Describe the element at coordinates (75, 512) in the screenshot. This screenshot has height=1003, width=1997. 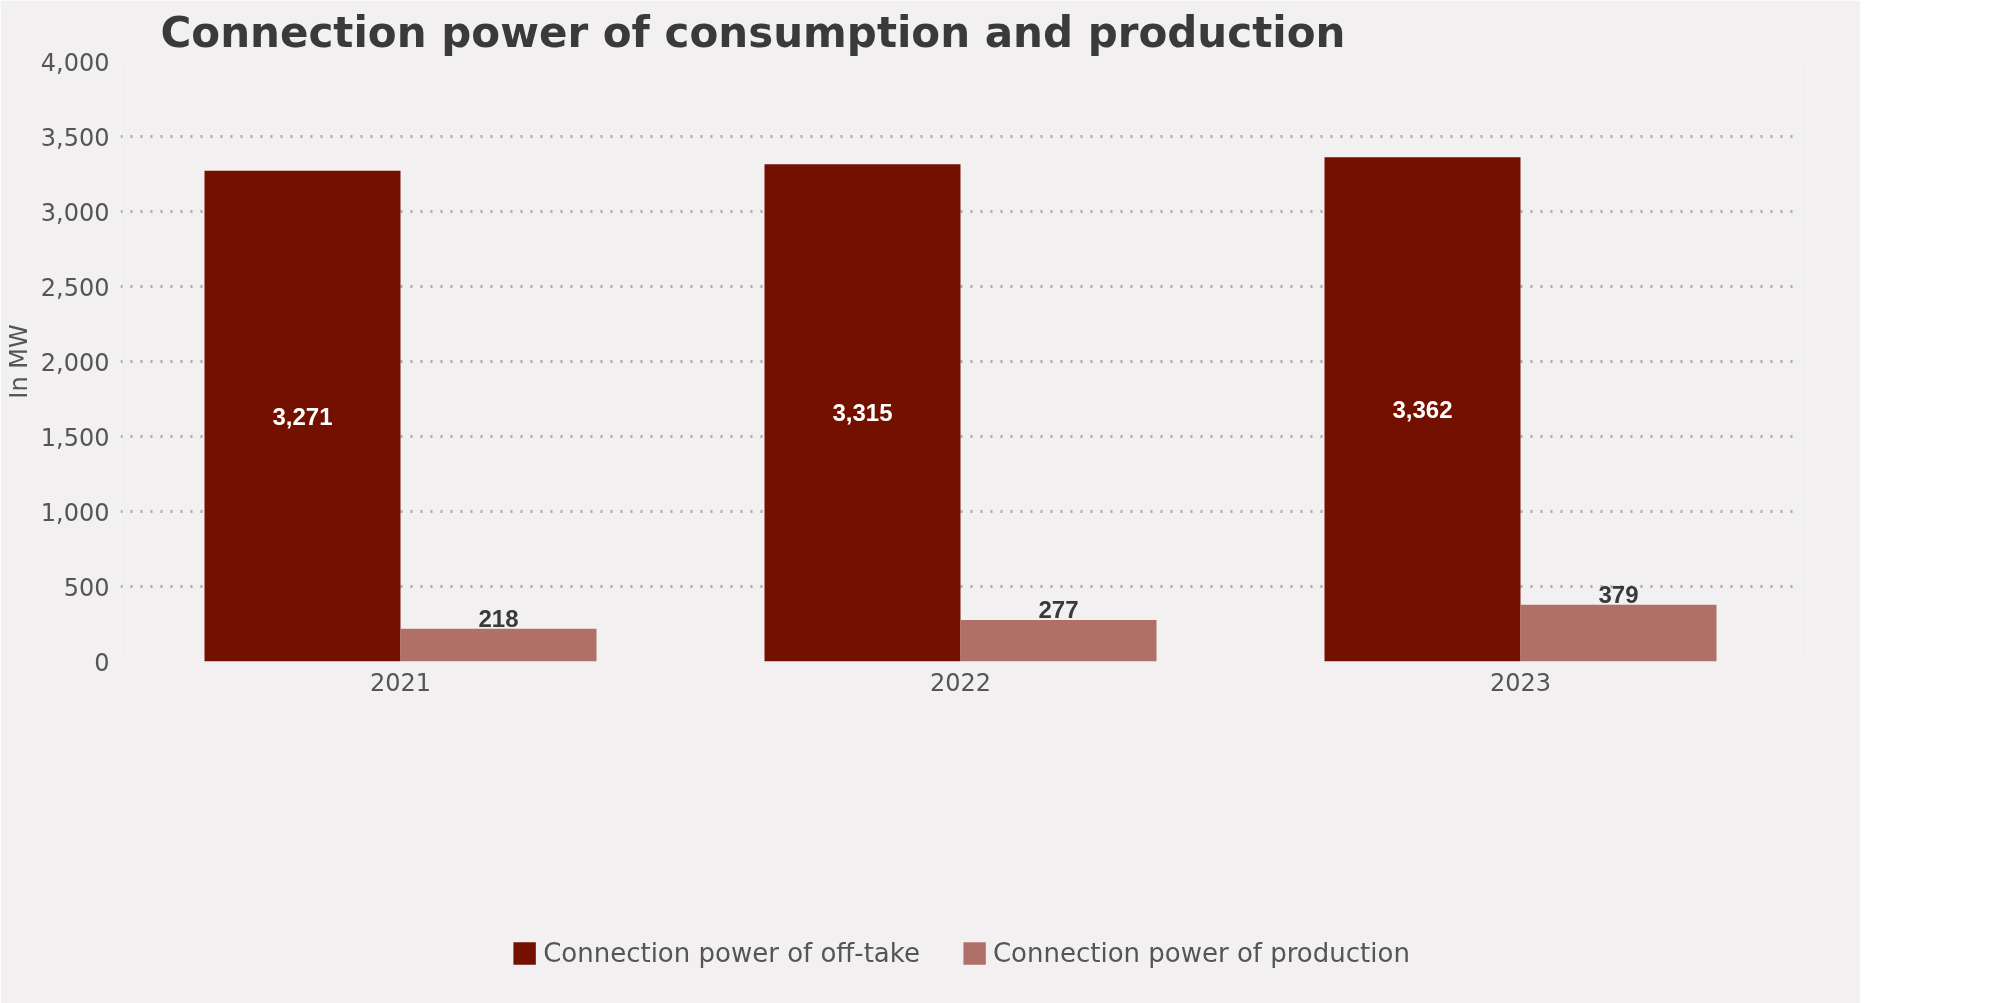
I see `y-tick-label: 1,000` at that location.